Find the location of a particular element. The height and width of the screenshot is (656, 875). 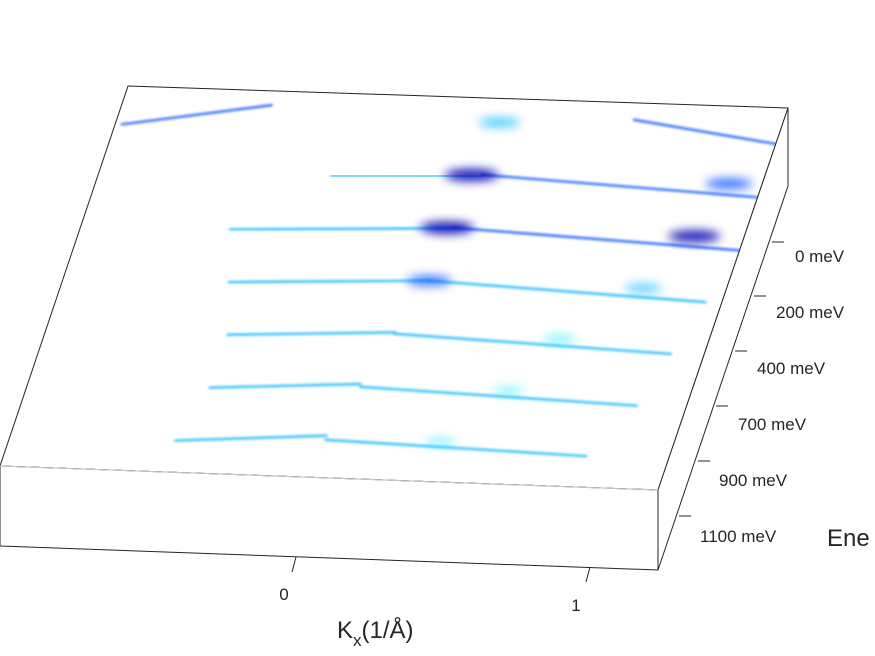

energy-tick-label-0: 0 meV is located at coordinates (820, 256).